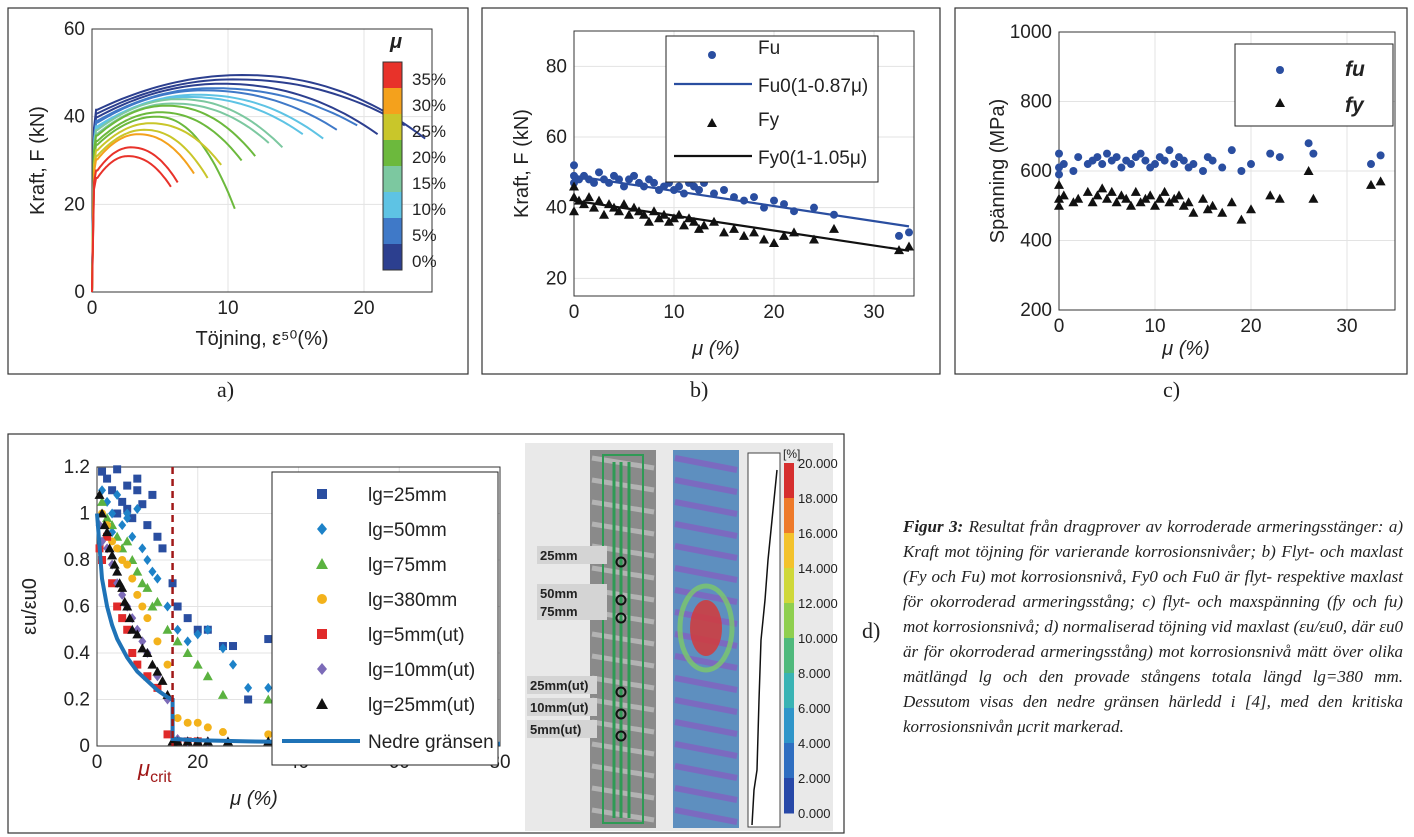  I want to click on image-colorbar-label: 10.000, so click(818, 638).